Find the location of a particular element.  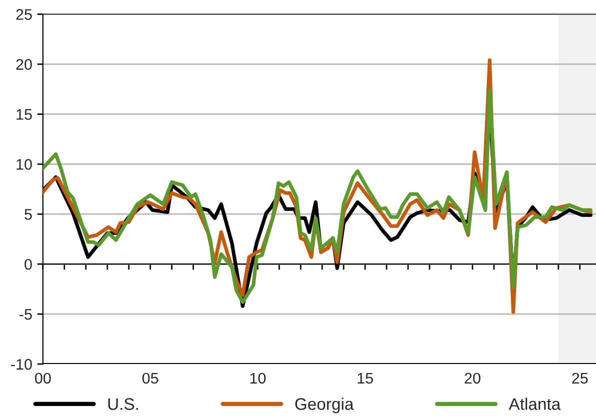

y-tick-label: 5 is located at coordinates (28, 214).